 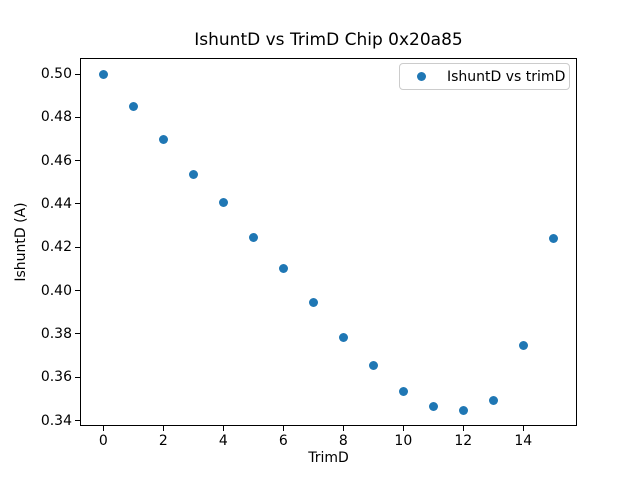 What do you see at coordinates (223, 441) in the screenshot?
I see `x-tick-label: 4` at bounding box center [223, 441].